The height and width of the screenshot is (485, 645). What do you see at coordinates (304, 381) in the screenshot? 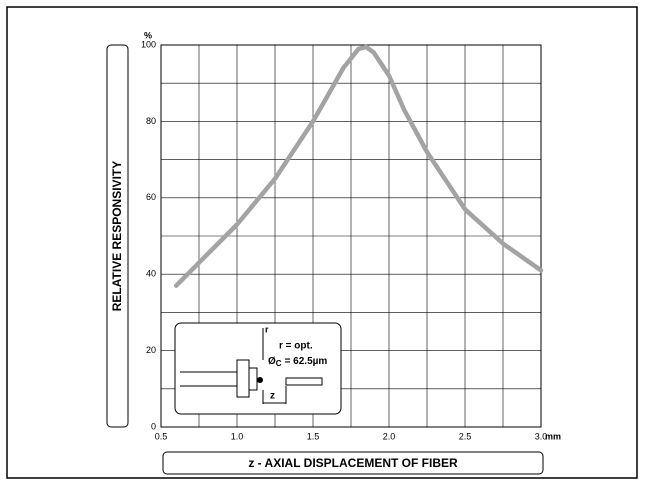
I see `fiber` at bounding box center [304, 381].